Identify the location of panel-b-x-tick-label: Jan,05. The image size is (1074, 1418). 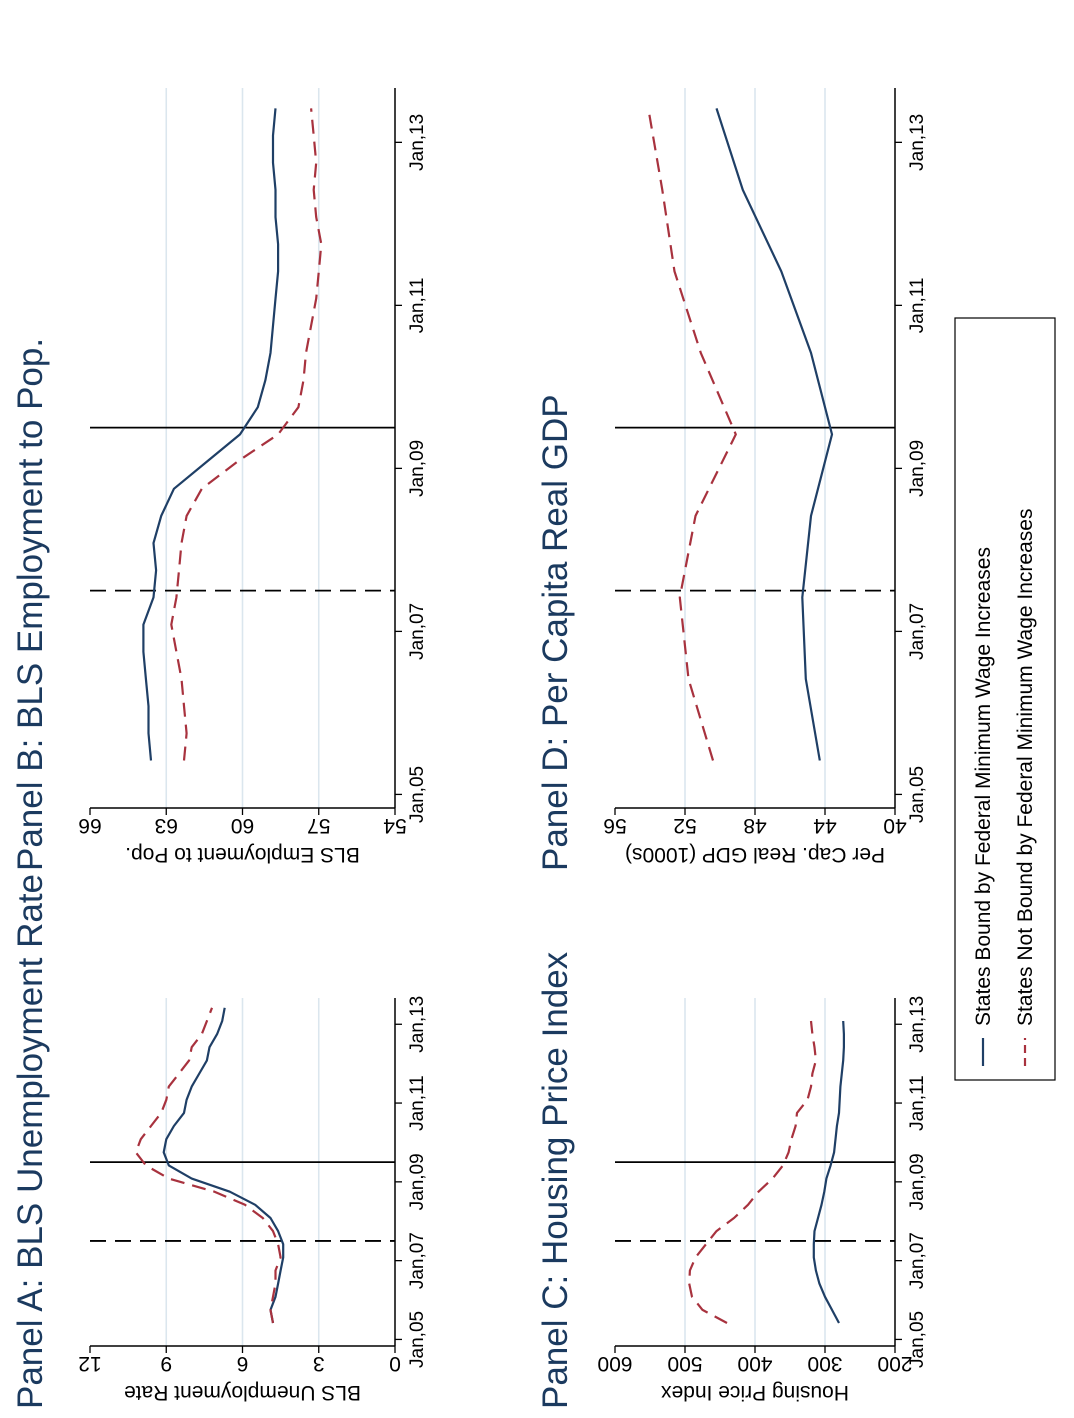
(417, 794).